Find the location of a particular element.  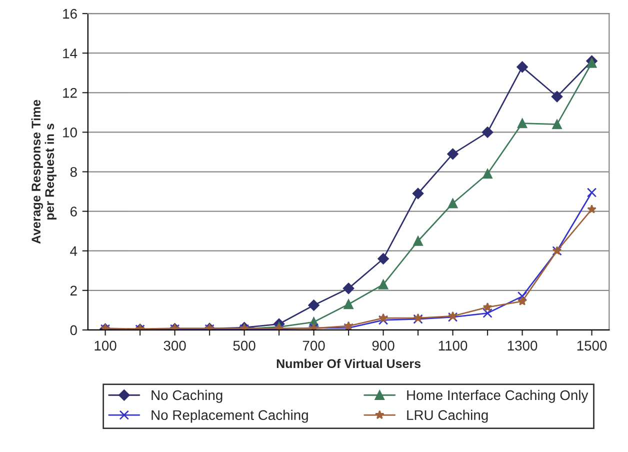

x-tick-label: 1300 is located at coordinates (523, 345).